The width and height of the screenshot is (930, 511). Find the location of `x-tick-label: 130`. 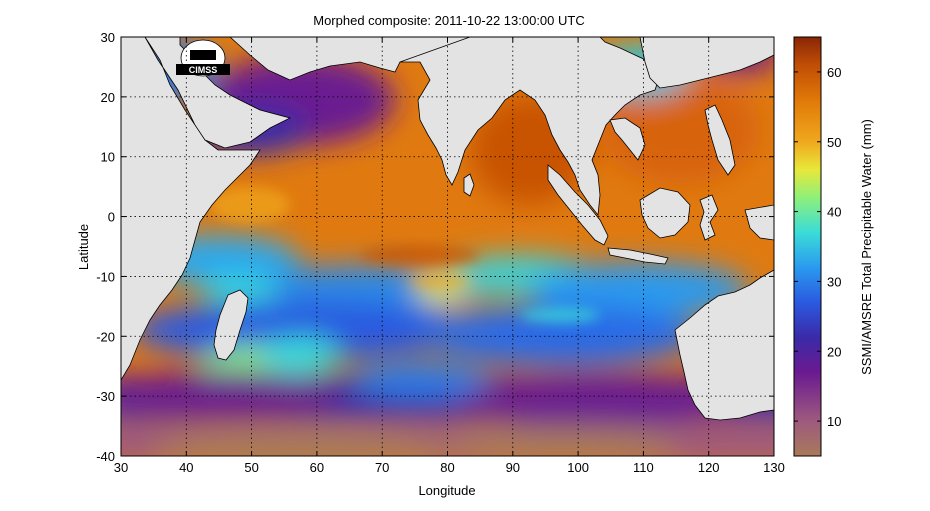

x-tick-label: 130 is located at coordinates (774, 467).